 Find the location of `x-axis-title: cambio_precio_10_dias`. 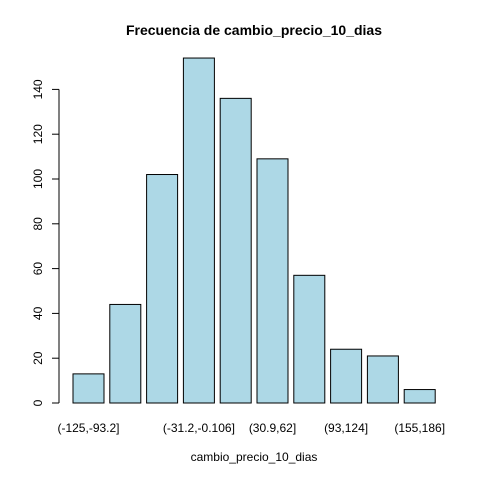

x-axis-title: cambio_precio_10_dias is located at coordinates (254, 457).